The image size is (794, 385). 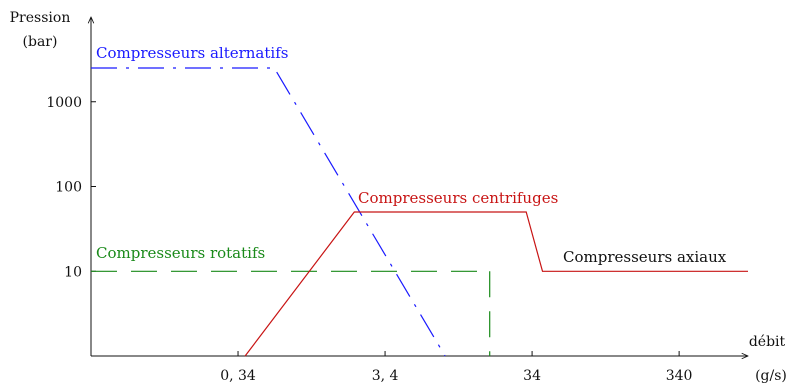 I want to click on x-axis-title-line2: (g/s), so click(x=771, y=376).